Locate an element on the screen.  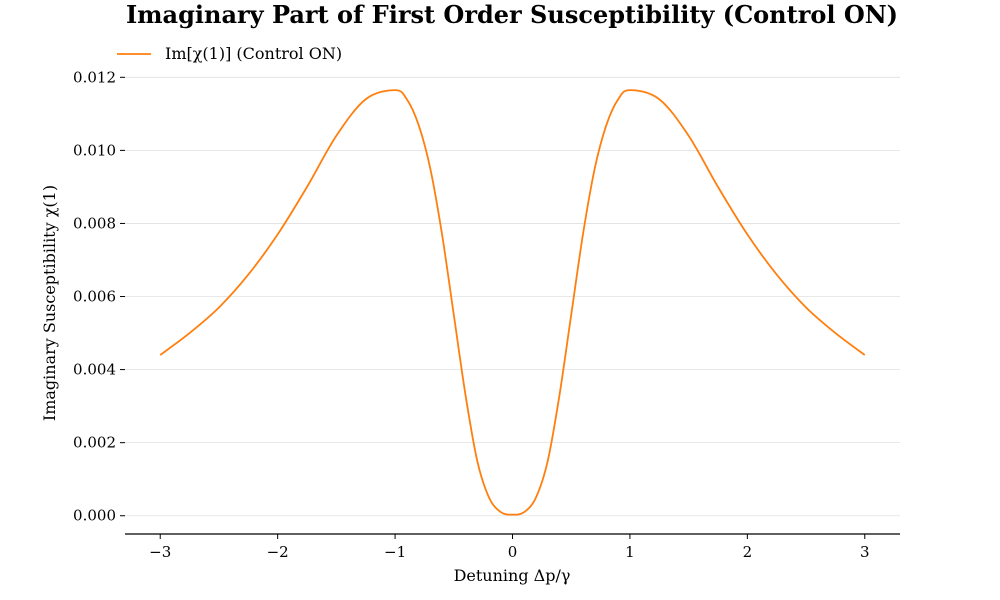
y-axis-ticks: 0.000 0.002 0.004 0.006 0.008 0.010 0.012 is located at coordinates (99, 296).